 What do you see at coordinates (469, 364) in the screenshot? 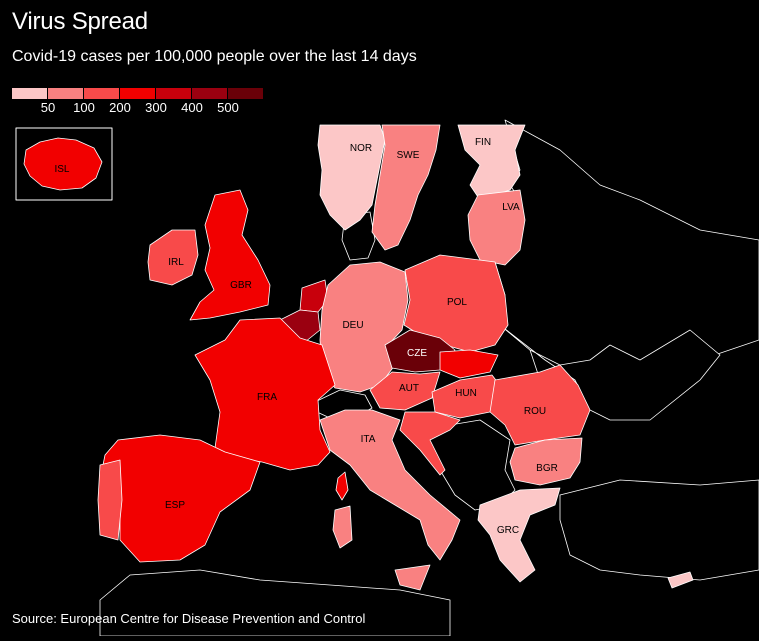
I see `country-svk` at bounding box center [469, 364].